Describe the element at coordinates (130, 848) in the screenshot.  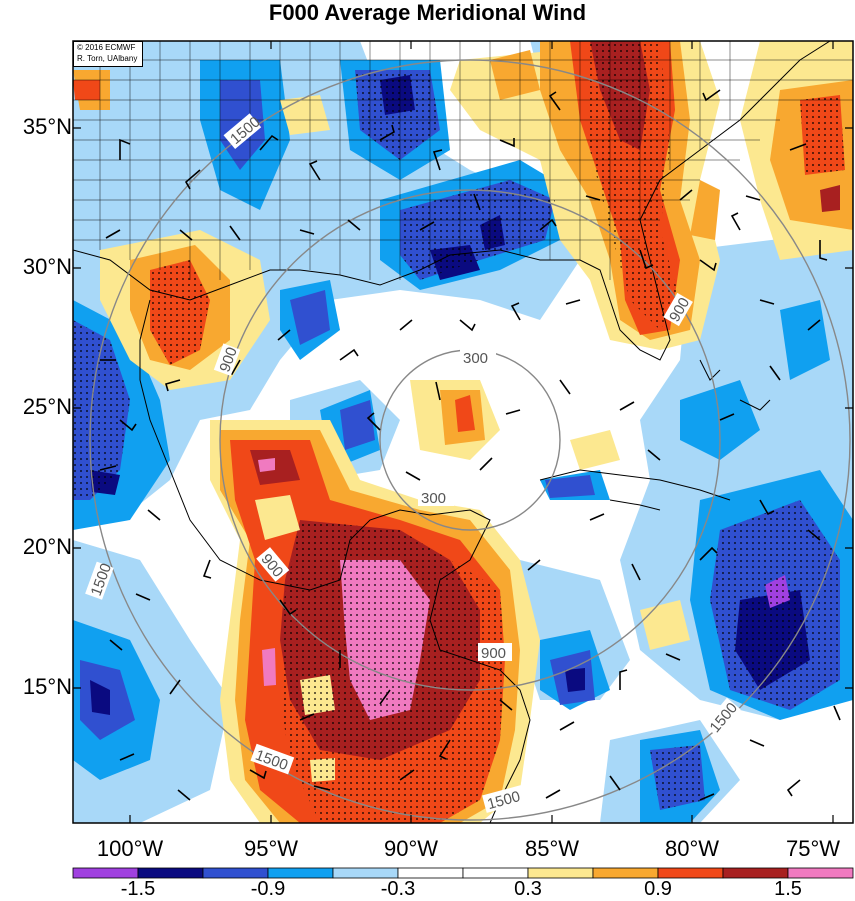
I see `lon-label: 100°W` at that location.